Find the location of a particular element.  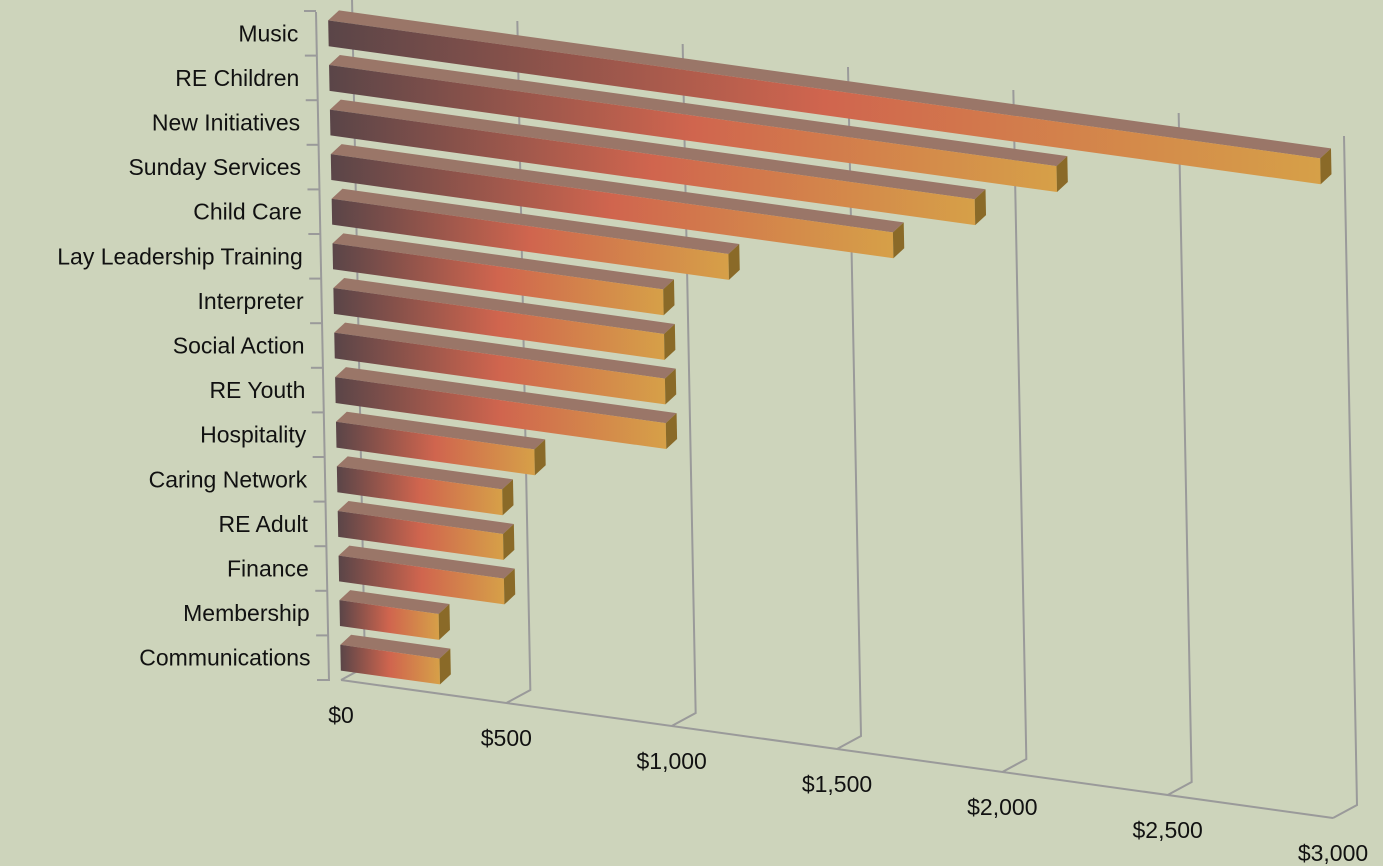

category-label-3: Sunday Services is located at coordinates (214, 167).